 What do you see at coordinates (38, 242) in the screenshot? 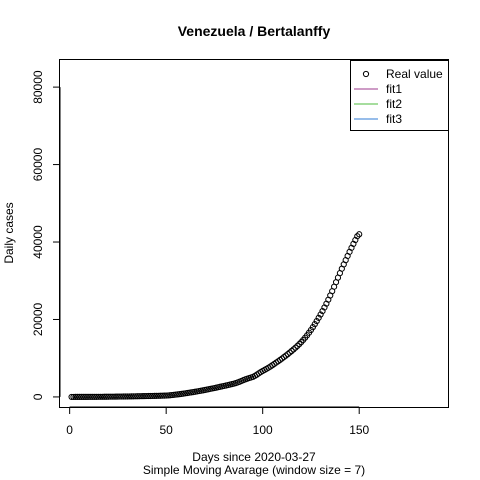
I see `y-tick-label: 40000` at bounding box center [38, 242].